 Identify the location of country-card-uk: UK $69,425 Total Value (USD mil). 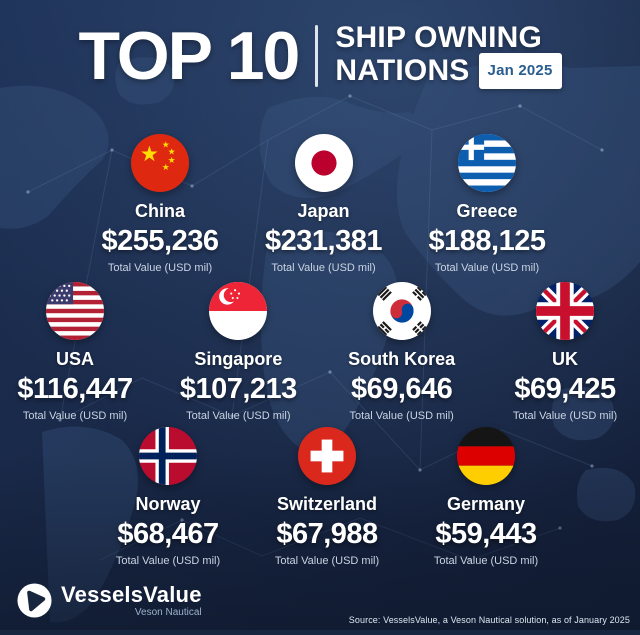
(565, 352).